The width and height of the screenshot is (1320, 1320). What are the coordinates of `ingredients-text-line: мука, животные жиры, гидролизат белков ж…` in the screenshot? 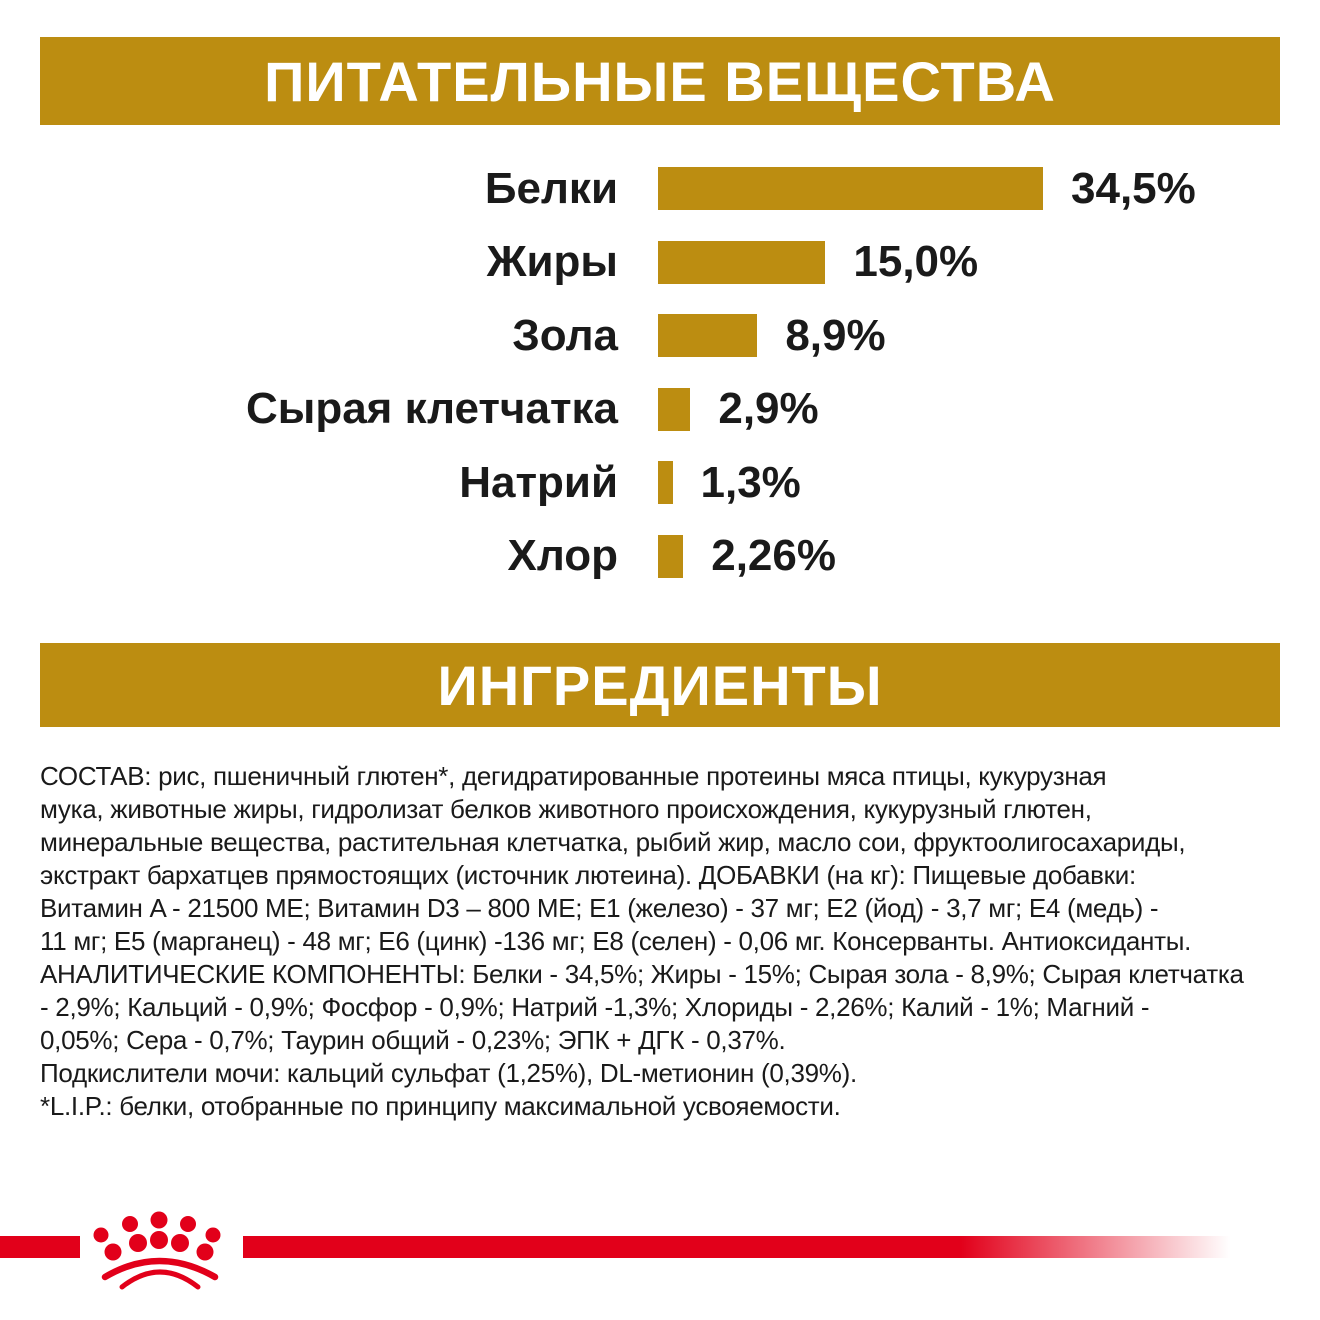 It's located at (566, 809).